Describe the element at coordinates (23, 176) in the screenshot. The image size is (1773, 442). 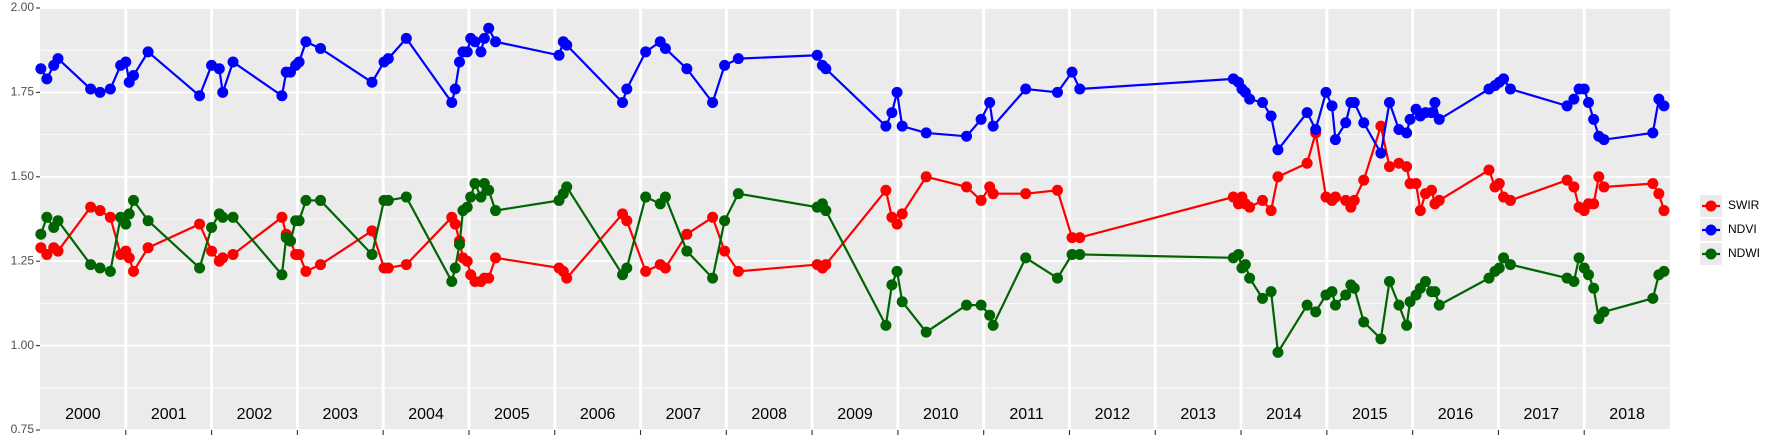
I see `y-tick-label: 1.50` at that location.